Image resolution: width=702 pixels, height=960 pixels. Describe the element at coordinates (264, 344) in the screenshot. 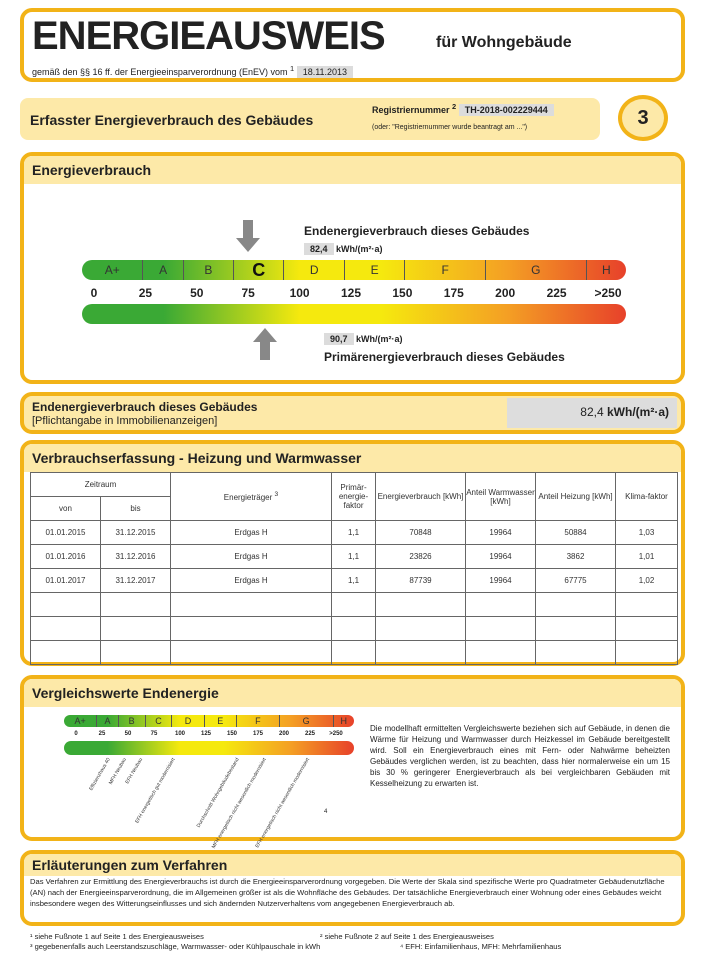

I see `primary-energy-arrow-icon` at that location.